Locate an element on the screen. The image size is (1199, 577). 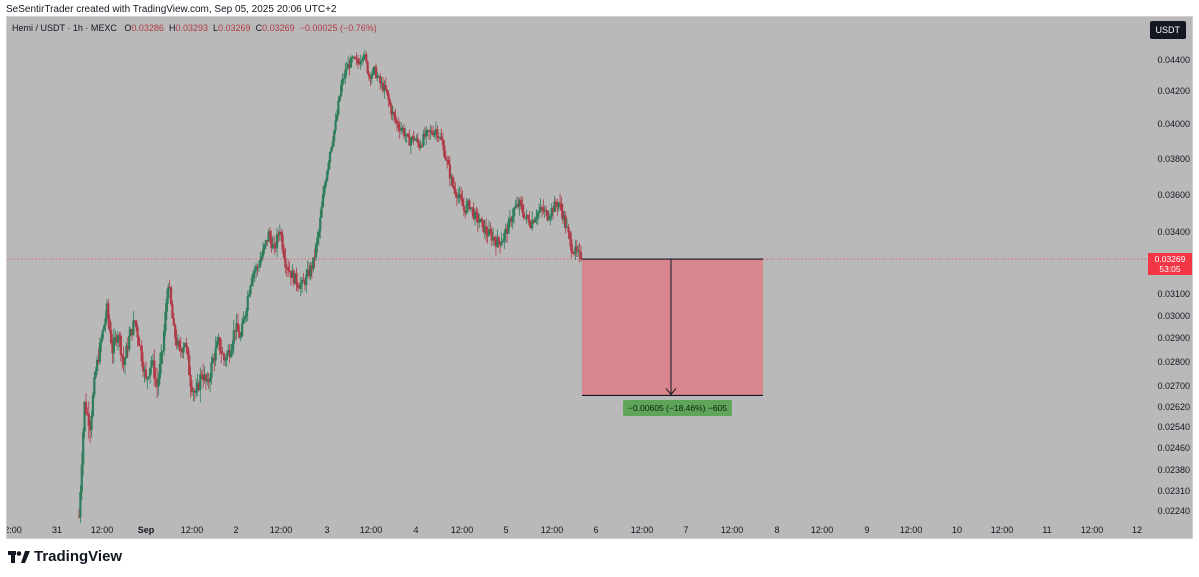
tradingview-logo: TradingView is located at coordinates (65, 556).